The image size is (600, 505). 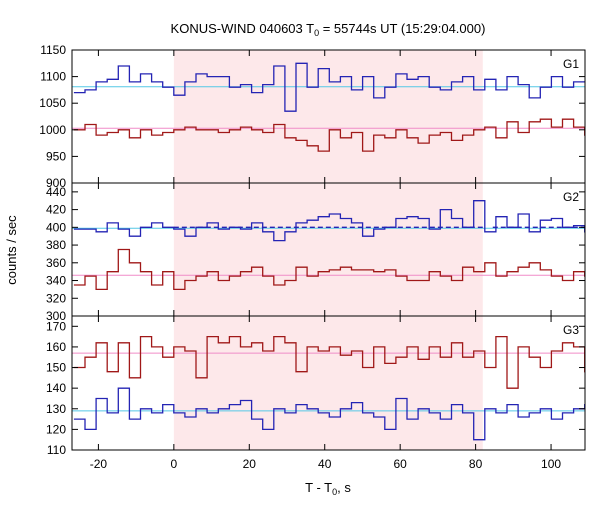 I want to click on y-tick-label: 320, so click(x=56, y=298).